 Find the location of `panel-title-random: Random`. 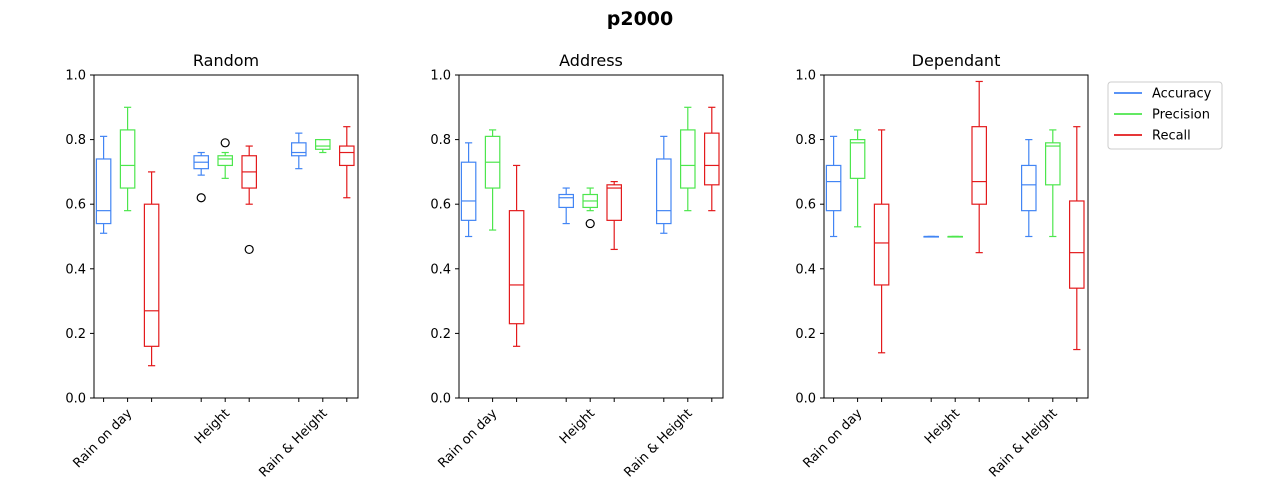

panel-title-random: Random is located at coordinates (226, 60).